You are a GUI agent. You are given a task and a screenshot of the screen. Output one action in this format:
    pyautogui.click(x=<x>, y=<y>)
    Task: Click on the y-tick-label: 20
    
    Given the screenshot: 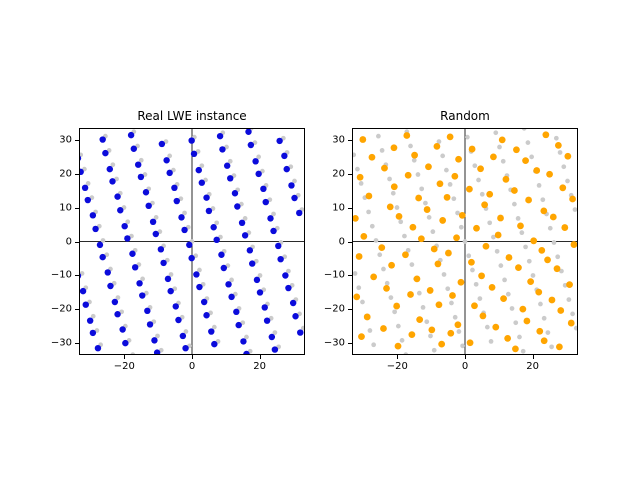 What is the action you would take?
    pyautogui.click(x=338, y=174)
    